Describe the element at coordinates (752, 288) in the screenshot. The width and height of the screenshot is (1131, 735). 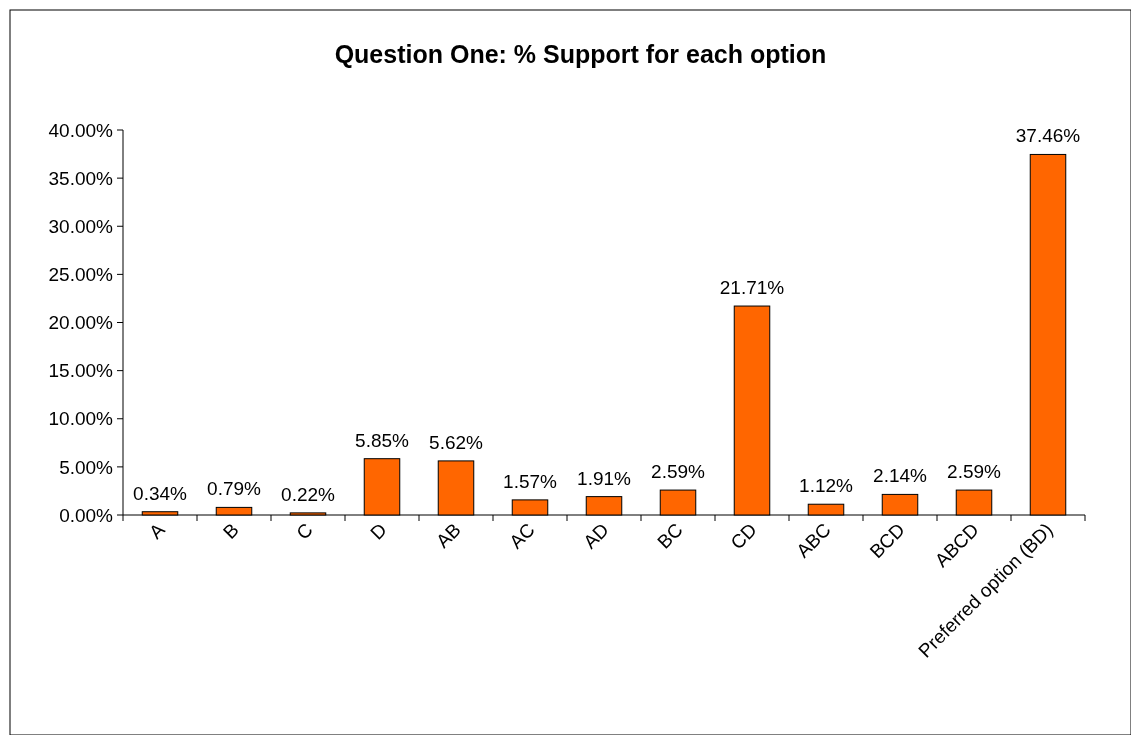
I see `data-label: 21.71%` at that location.